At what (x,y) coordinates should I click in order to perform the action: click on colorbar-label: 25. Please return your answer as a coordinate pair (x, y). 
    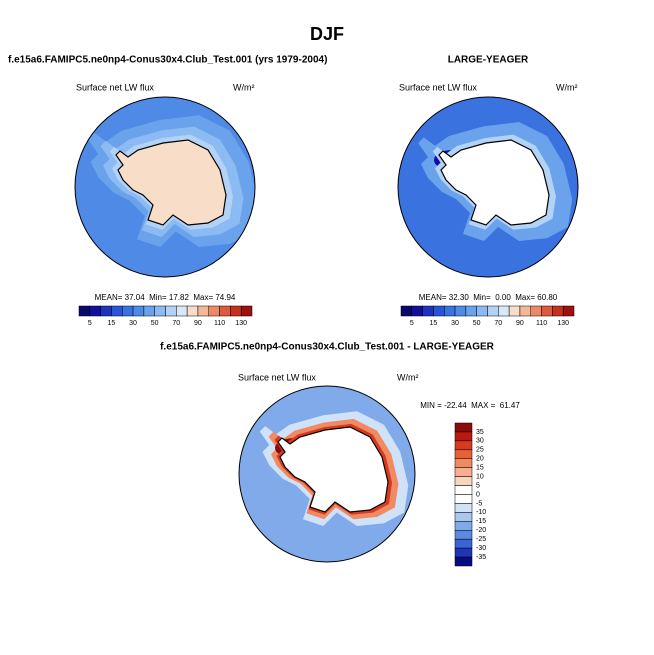
    Looking at the image, I should click on (480, 450).